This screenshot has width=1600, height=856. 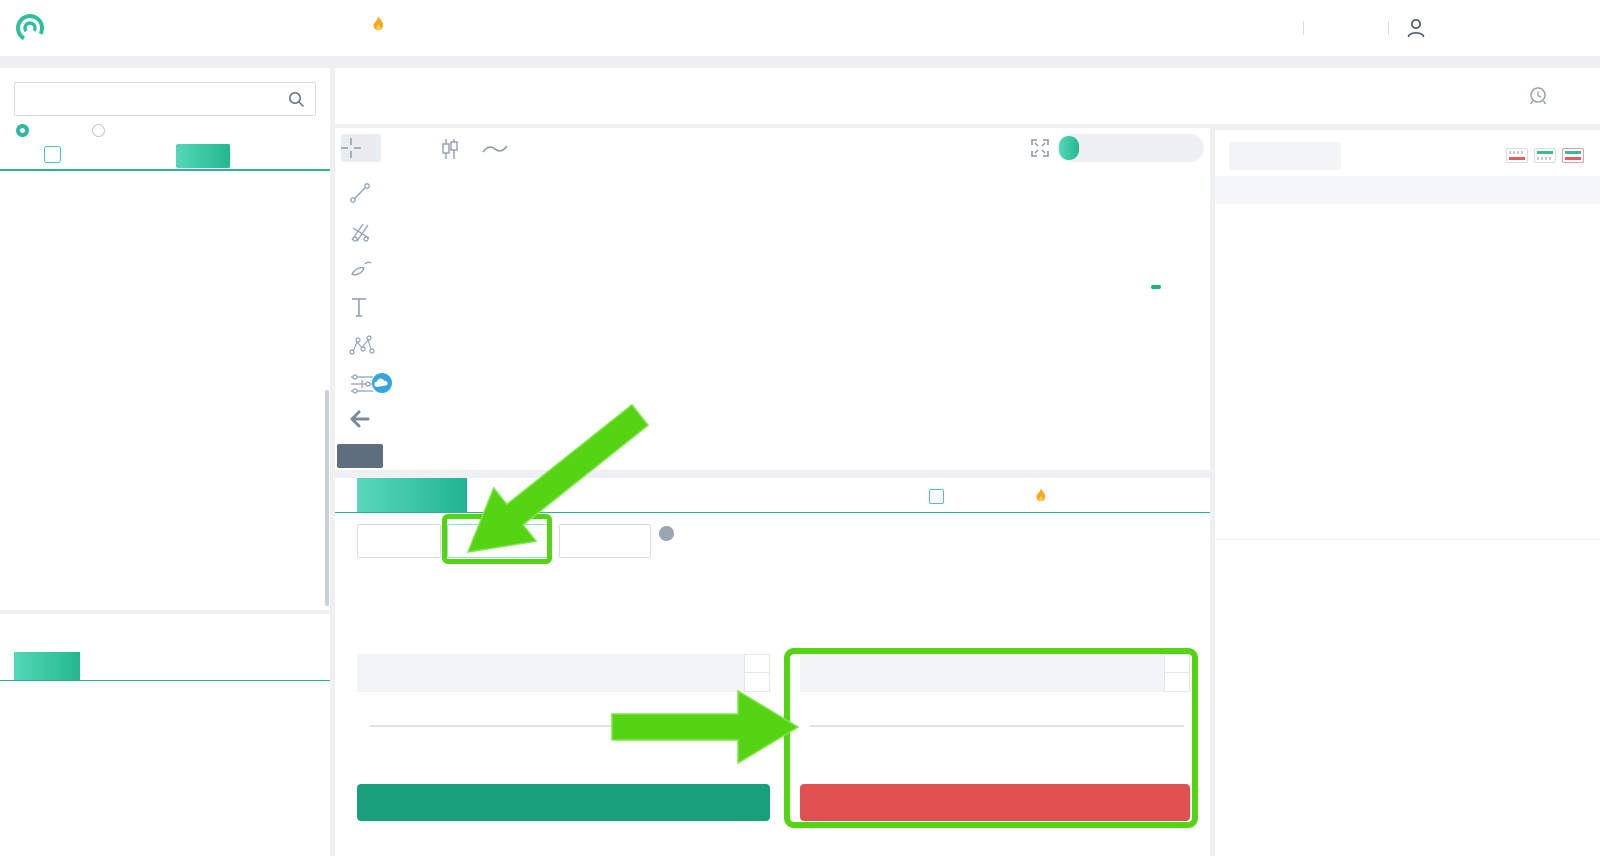 What do you see at coordinates (361, 232) in the screenshot?
I see `pitchfork-tool-icon` at bounding box center [361, 232].